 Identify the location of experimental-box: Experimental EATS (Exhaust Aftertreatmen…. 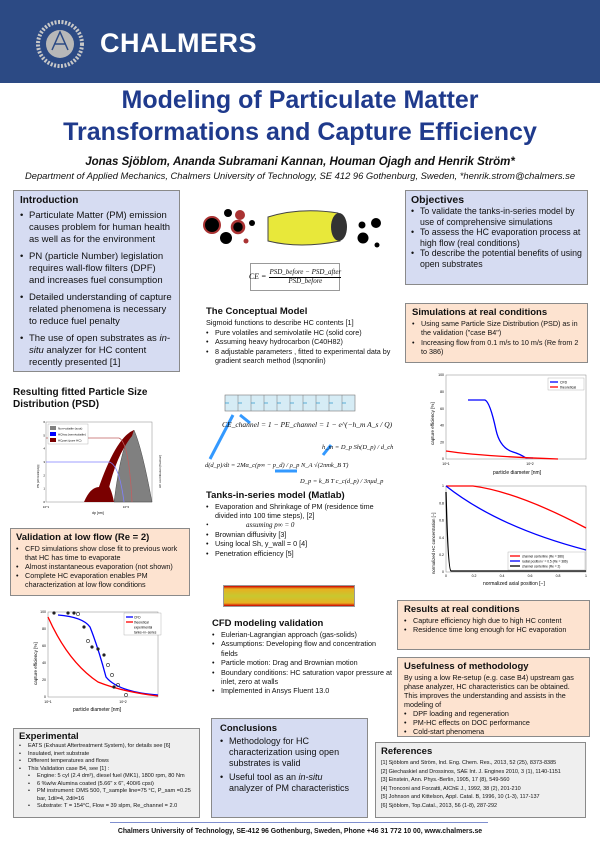
(106, 773).